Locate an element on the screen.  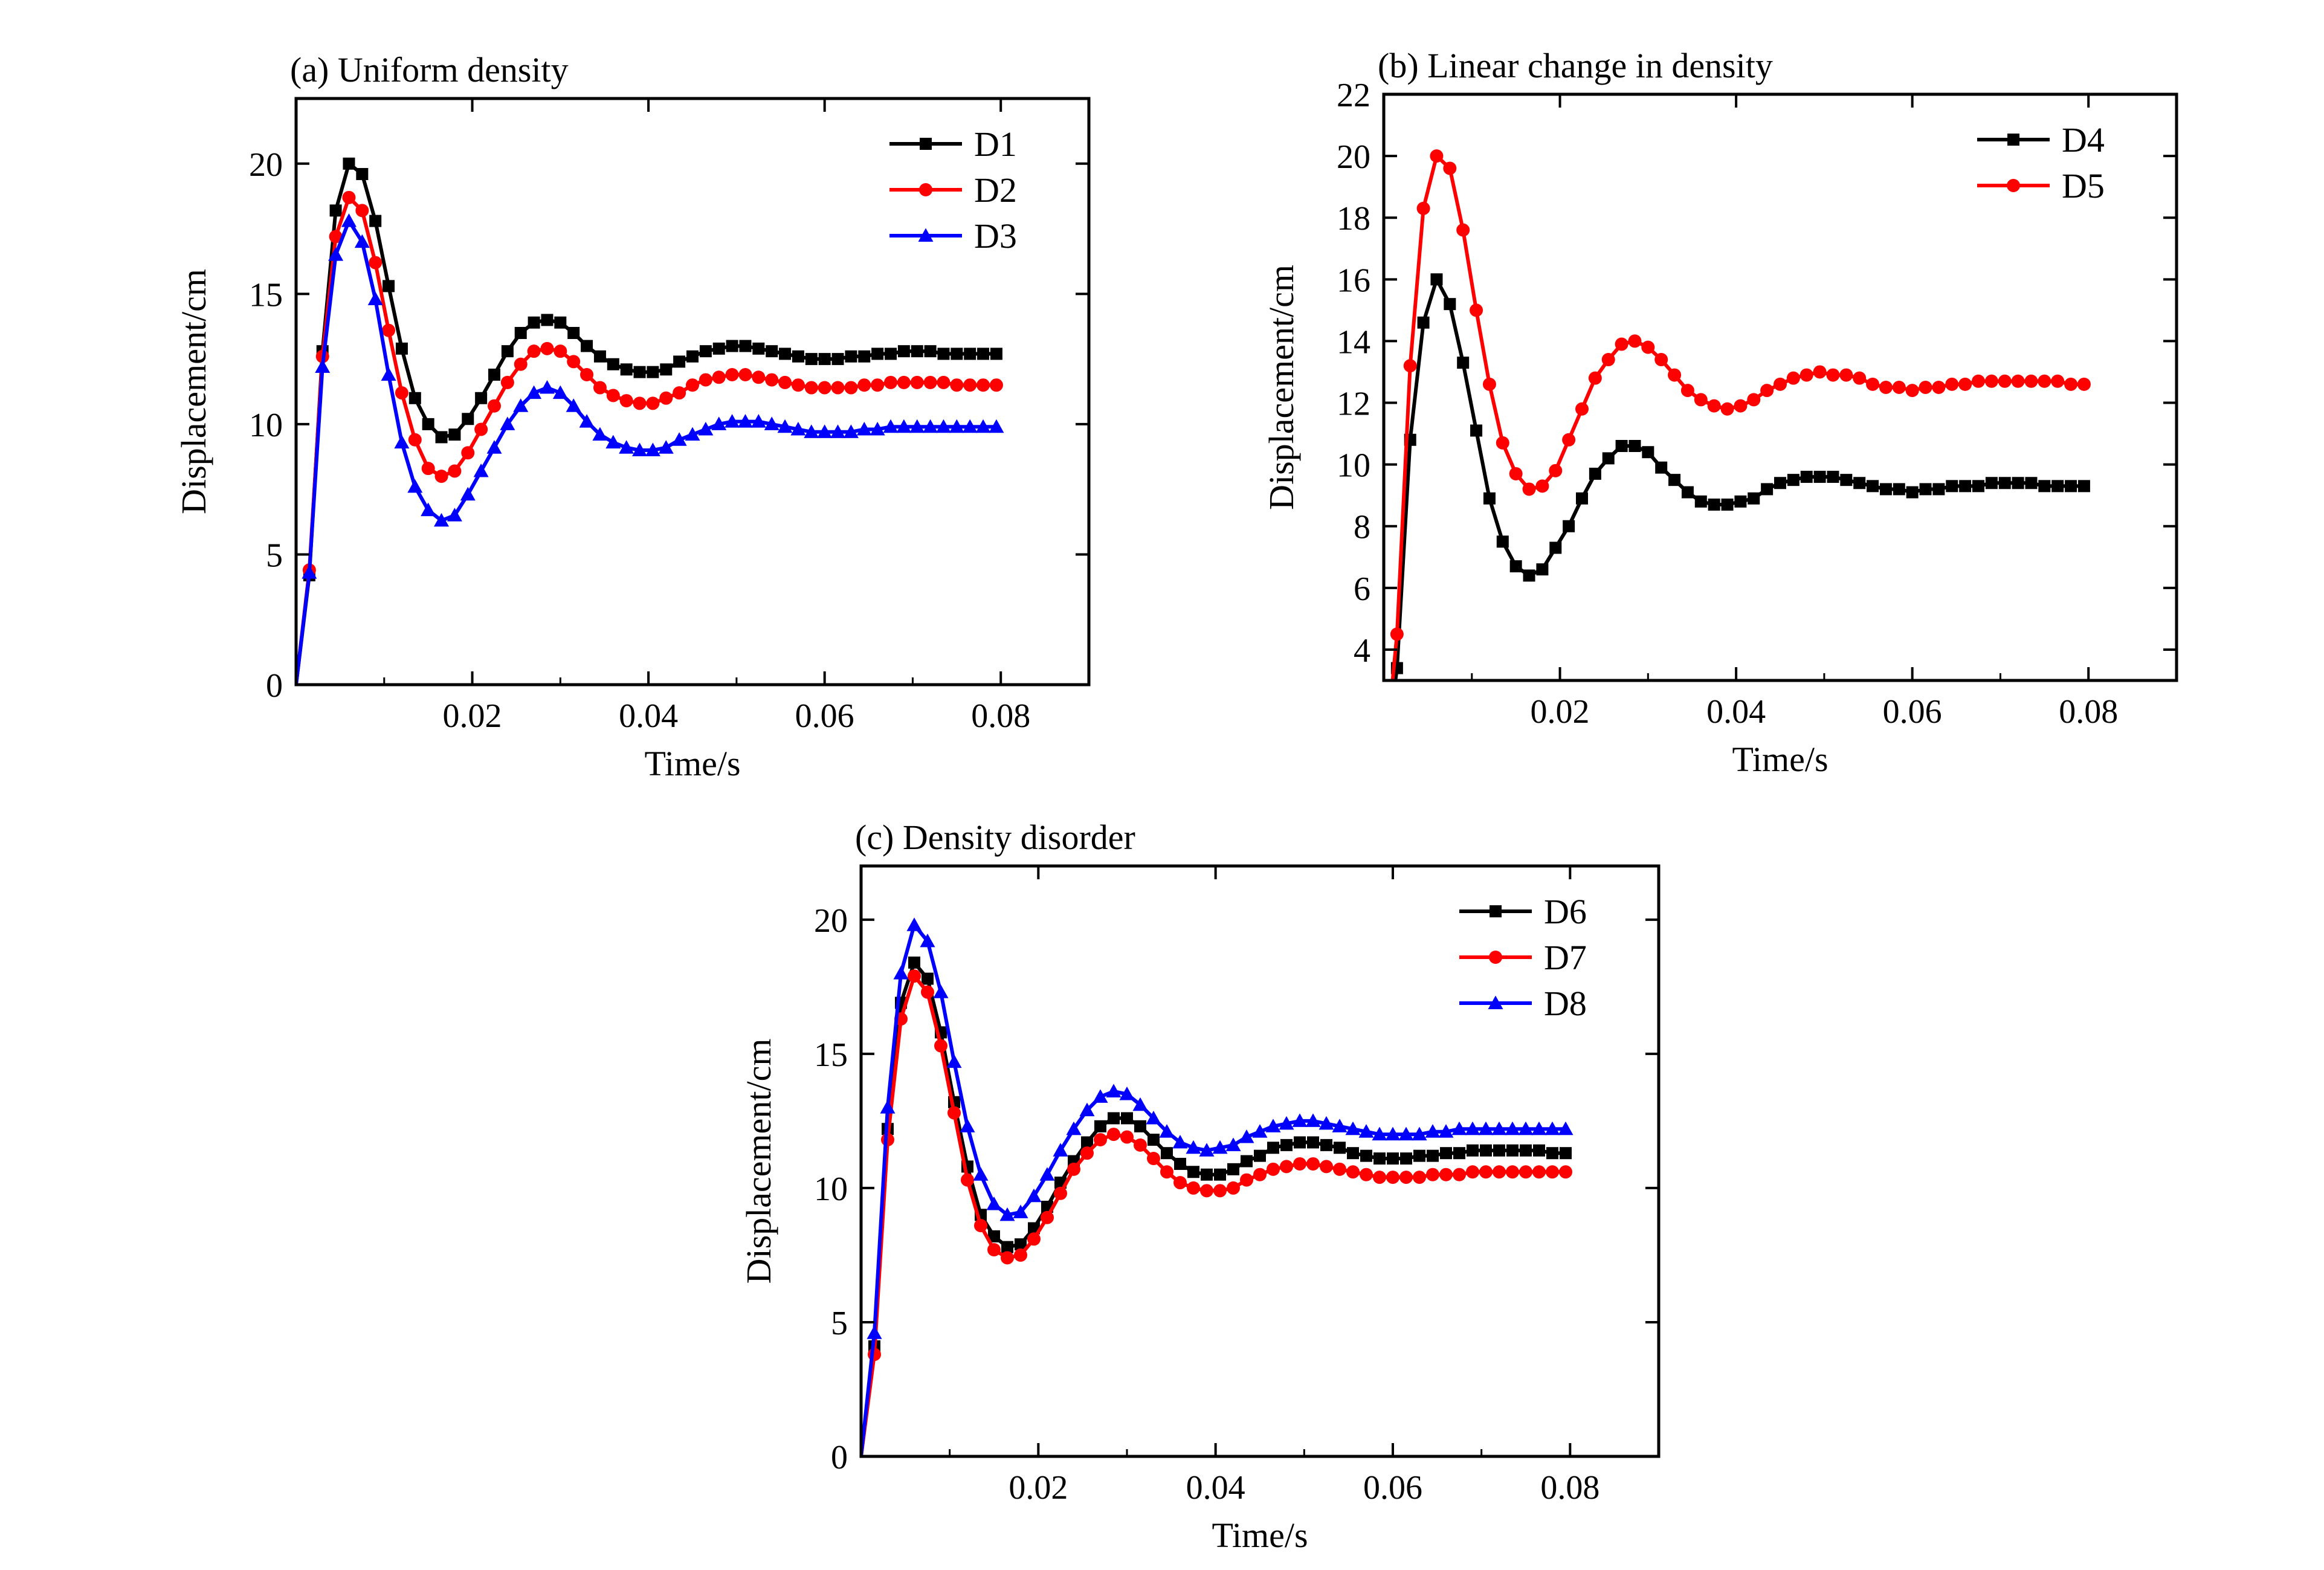
x-tick-label: 0.08 is located at coordinates (1001, 716).